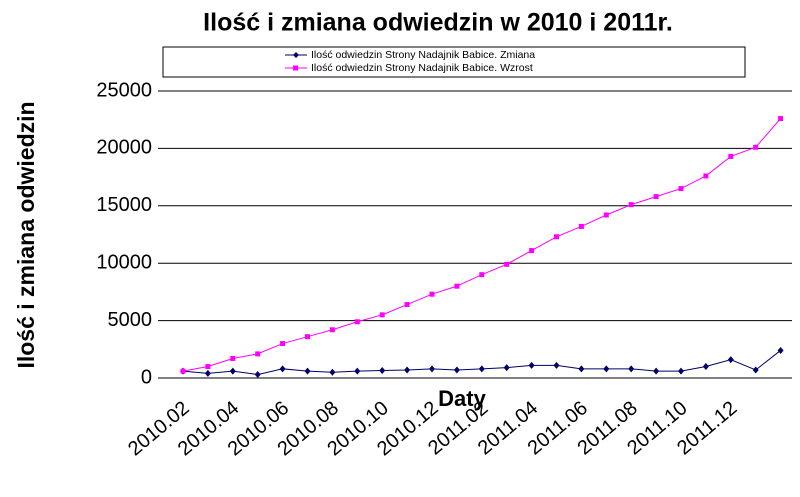 The height and width of the screenshot is (497, 800). What do you see at coordinates (124, 148) in the screenshot?
I see `y-tick-label: 20000` at bounding box center [124, 148].